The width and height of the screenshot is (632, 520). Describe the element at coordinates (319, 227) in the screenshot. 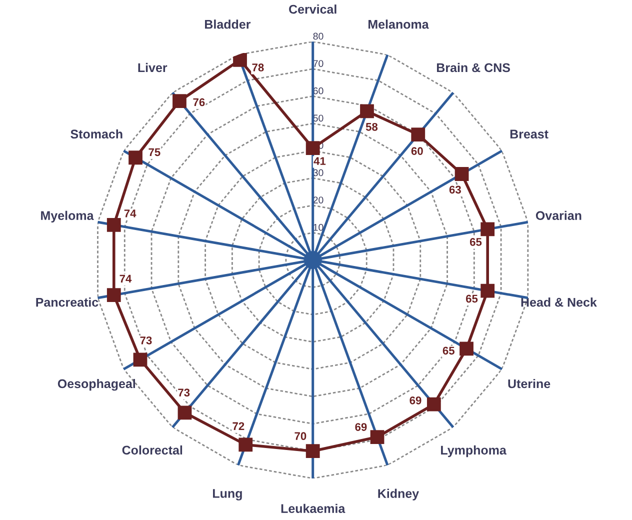

I see `y-tick-label: 10` at that location.